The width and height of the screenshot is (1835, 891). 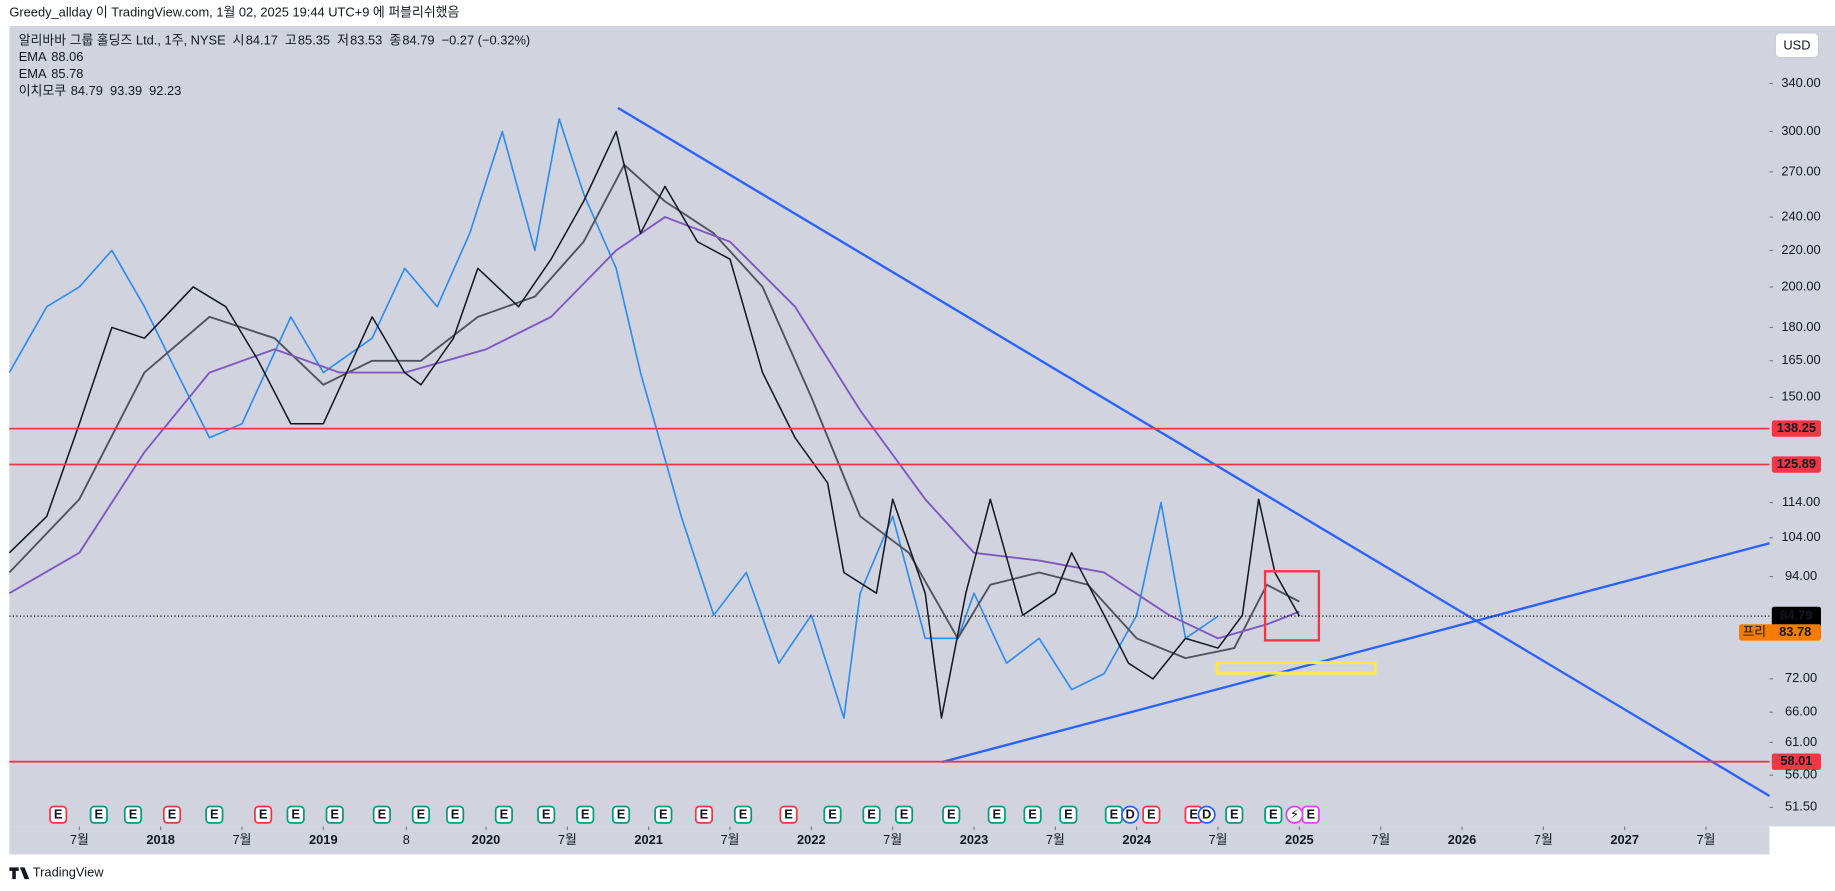 I want to click on ohlc-value: 84.79, so click(x=418, y=40).